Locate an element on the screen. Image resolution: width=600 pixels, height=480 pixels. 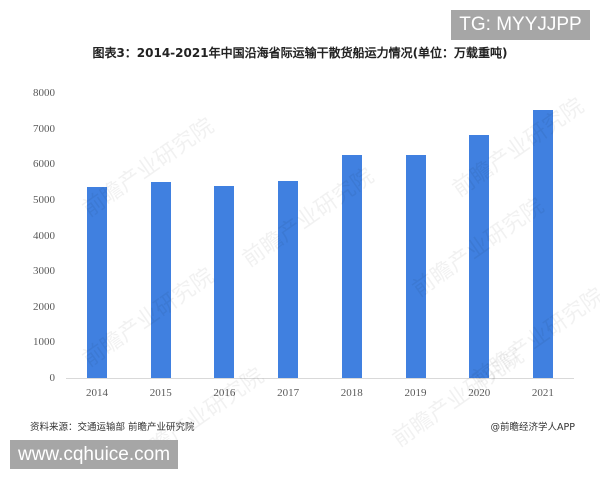
x-tick-label: 2019 is located at coordinates (415, 393).